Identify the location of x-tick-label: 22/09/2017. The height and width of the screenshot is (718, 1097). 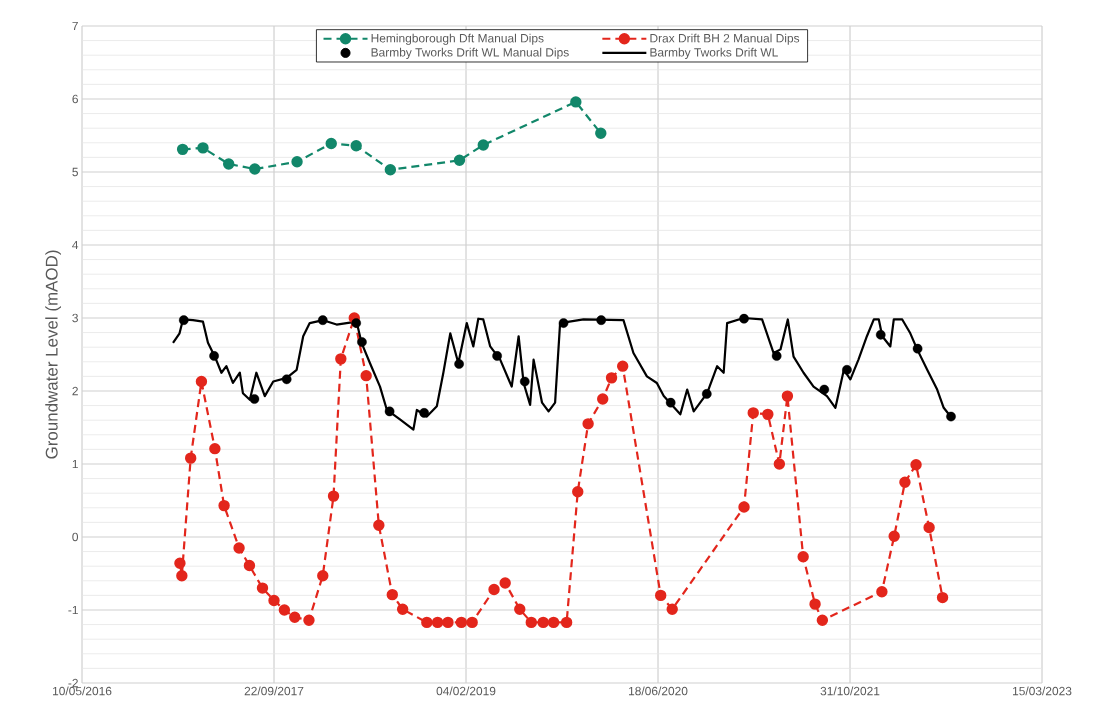
(274, 691).